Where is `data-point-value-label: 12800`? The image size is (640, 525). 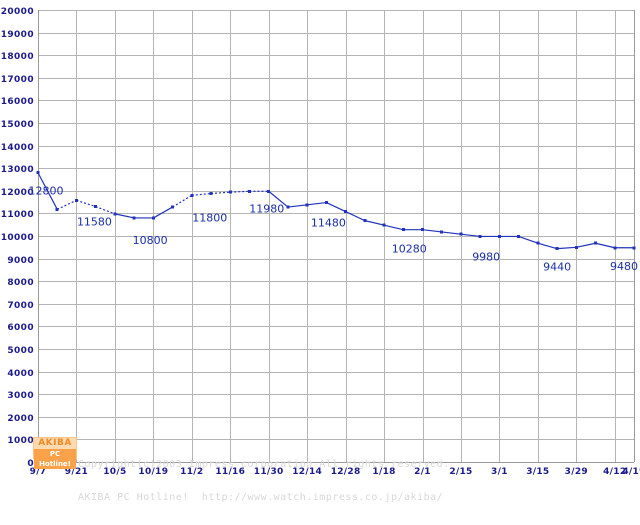 data-point-value-label: 12800 is located at coordinates (46, 191).